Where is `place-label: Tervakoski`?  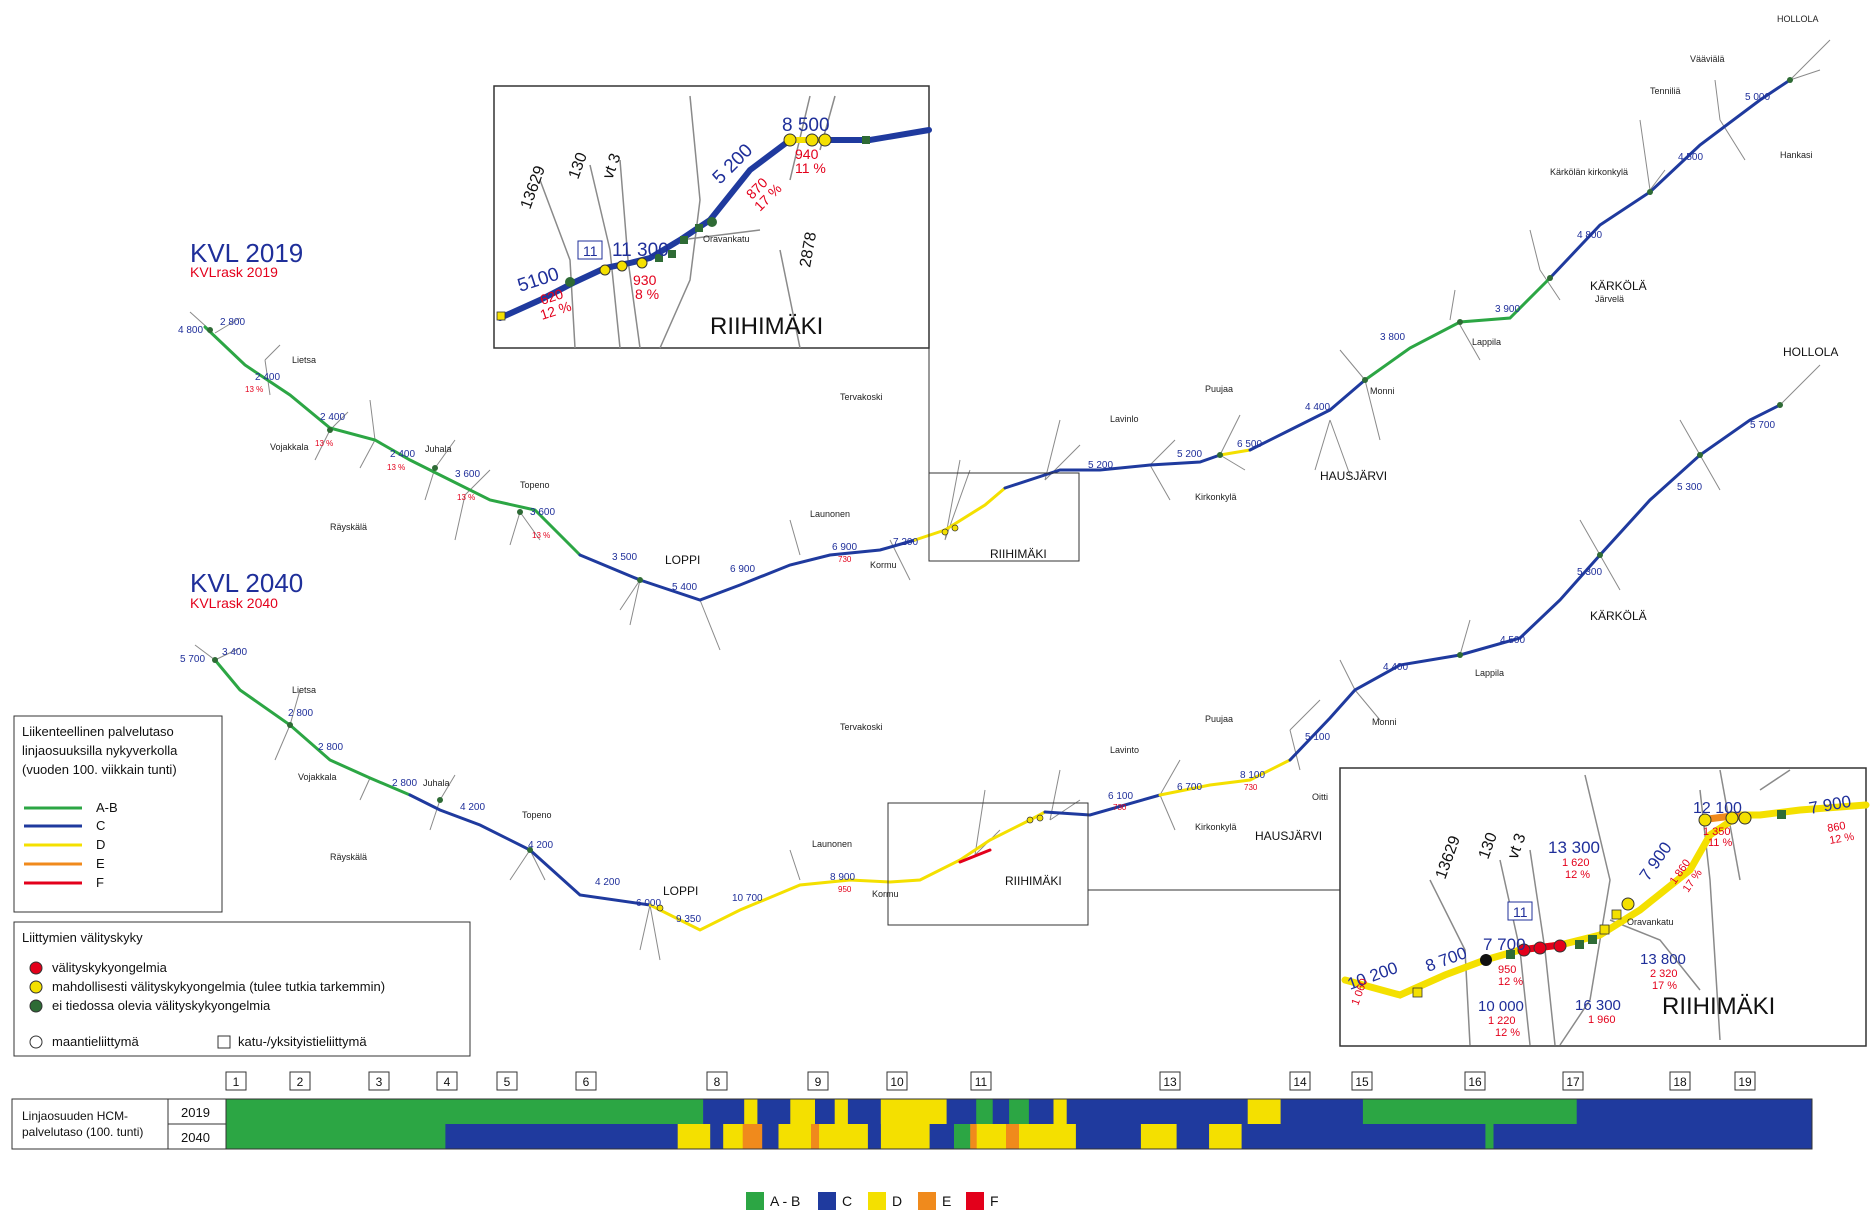 place-label: Tervakoski is located at coordinates (861, 397).